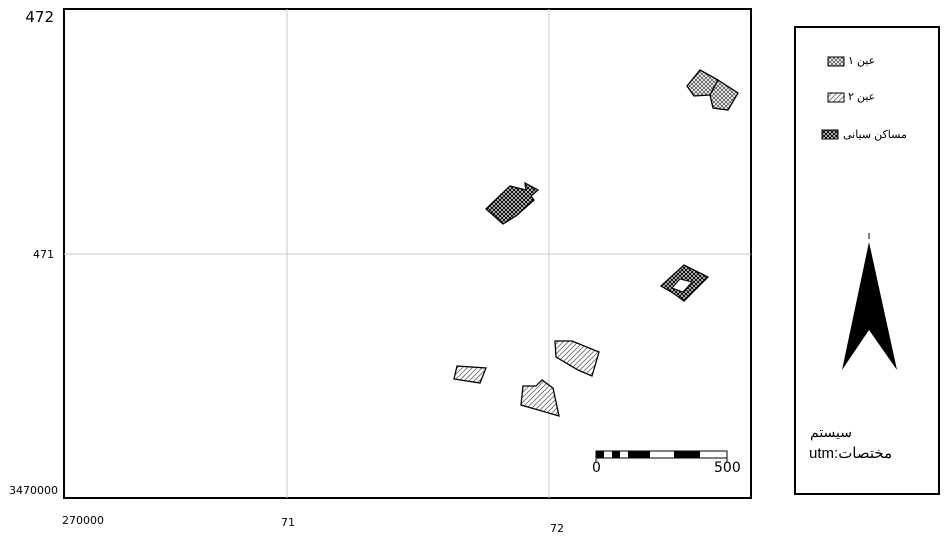  I want to click on legend-swatch-ain2, so click(836, 97).